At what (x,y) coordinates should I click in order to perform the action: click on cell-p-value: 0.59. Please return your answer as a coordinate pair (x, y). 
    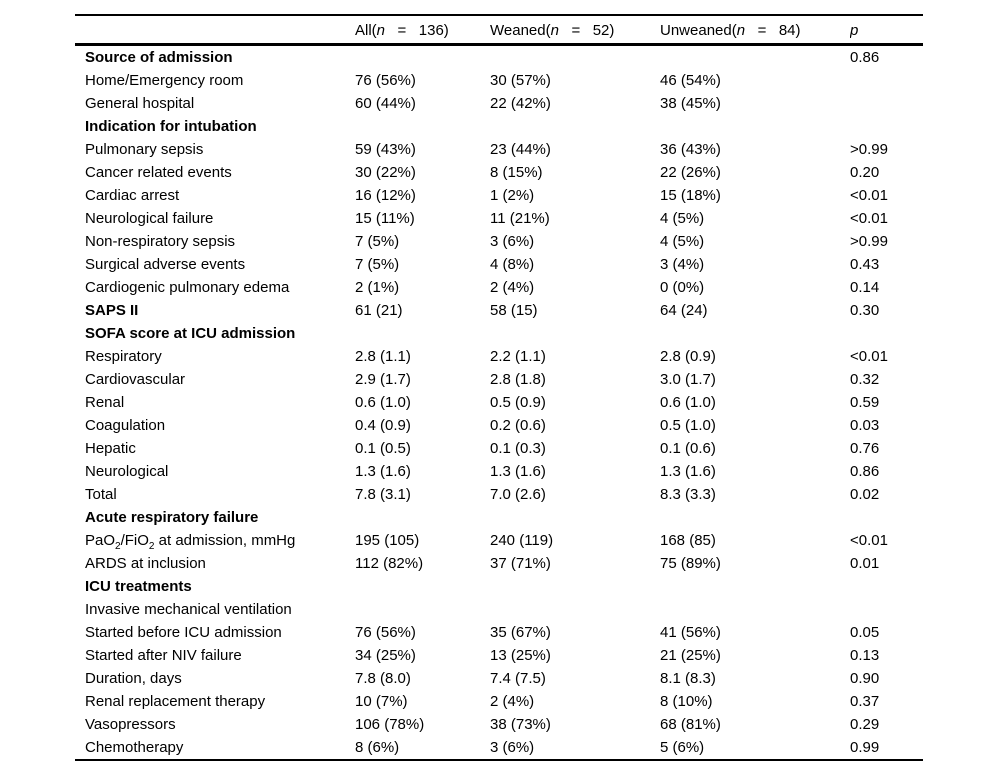
    Looking at the image, I should click on (865, 402).